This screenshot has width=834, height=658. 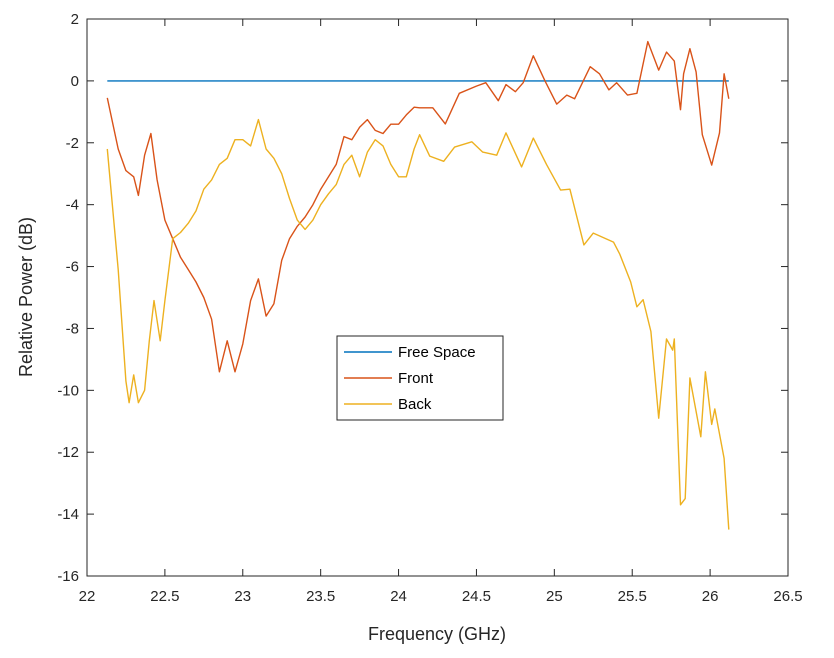 I want to click on x-tick-label: 26.5, so click(x=787, y=596).